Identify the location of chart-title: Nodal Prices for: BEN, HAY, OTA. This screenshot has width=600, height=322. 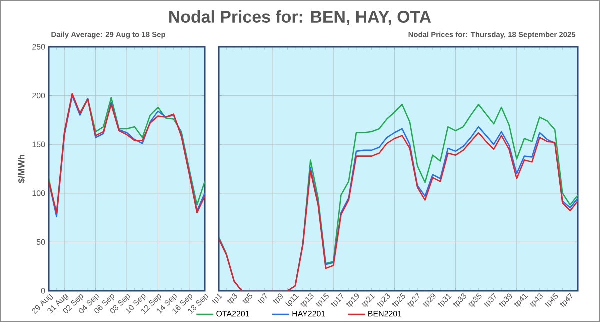
(301, 18).